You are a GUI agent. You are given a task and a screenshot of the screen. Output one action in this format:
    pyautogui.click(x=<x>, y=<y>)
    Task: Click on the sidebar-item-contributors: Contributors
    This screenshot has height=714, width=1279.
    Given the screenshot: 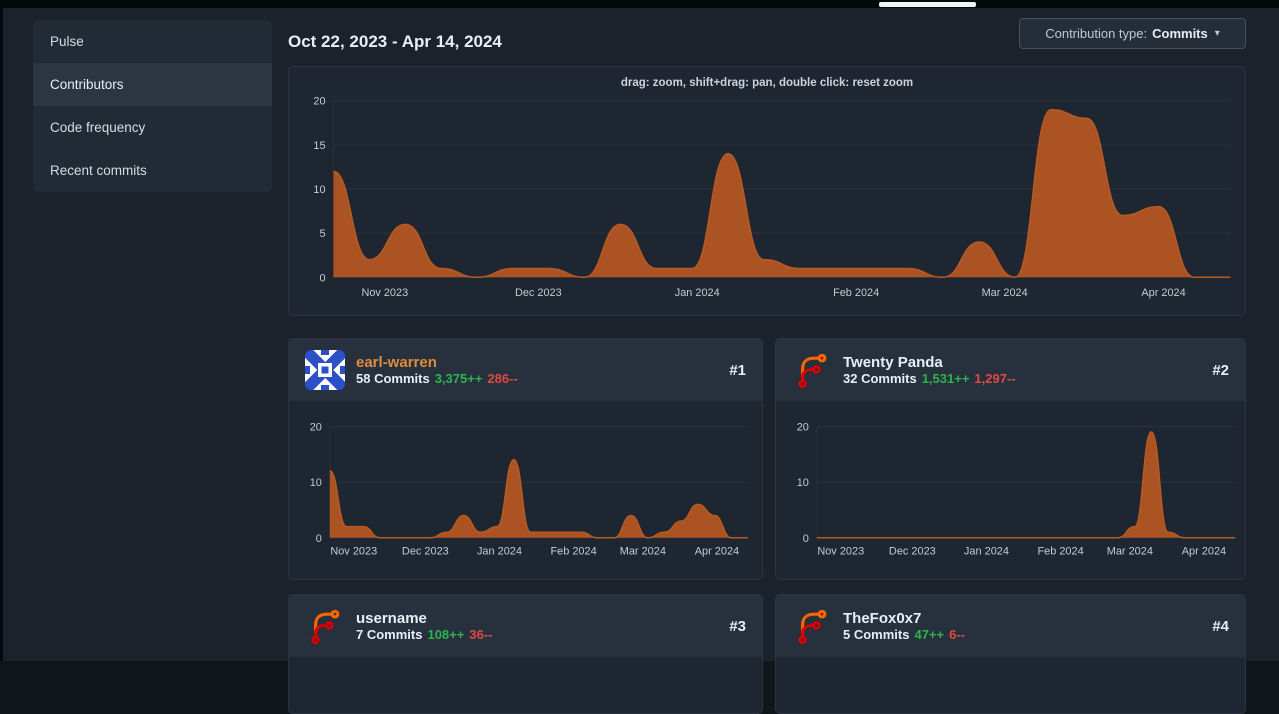 What is the action you would take?
    pyautogui.click(x=152, y=84)
    